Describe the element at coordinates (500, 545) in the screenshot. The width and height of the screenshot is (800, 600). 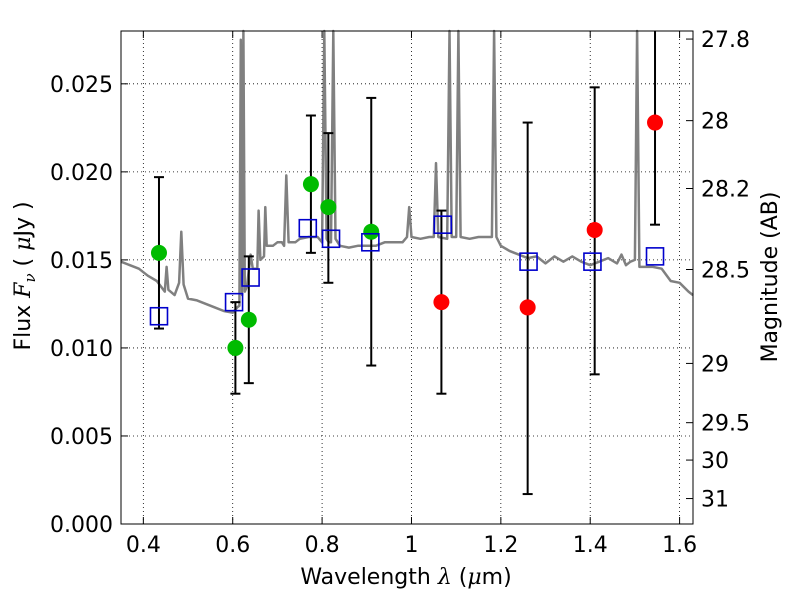
I see `x-tick-label: 1.2` at that location.